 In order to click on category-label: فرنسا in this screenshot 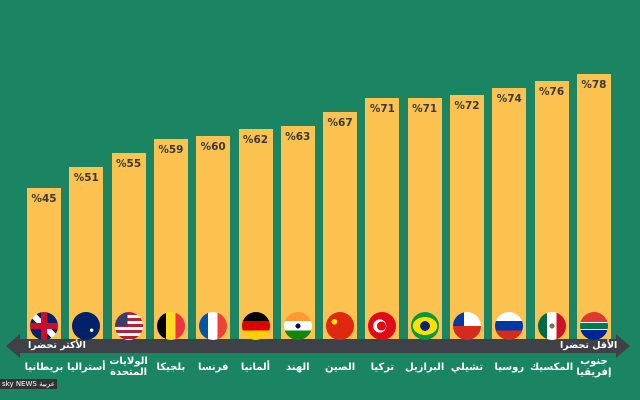, I will do `click(213, 367)`.